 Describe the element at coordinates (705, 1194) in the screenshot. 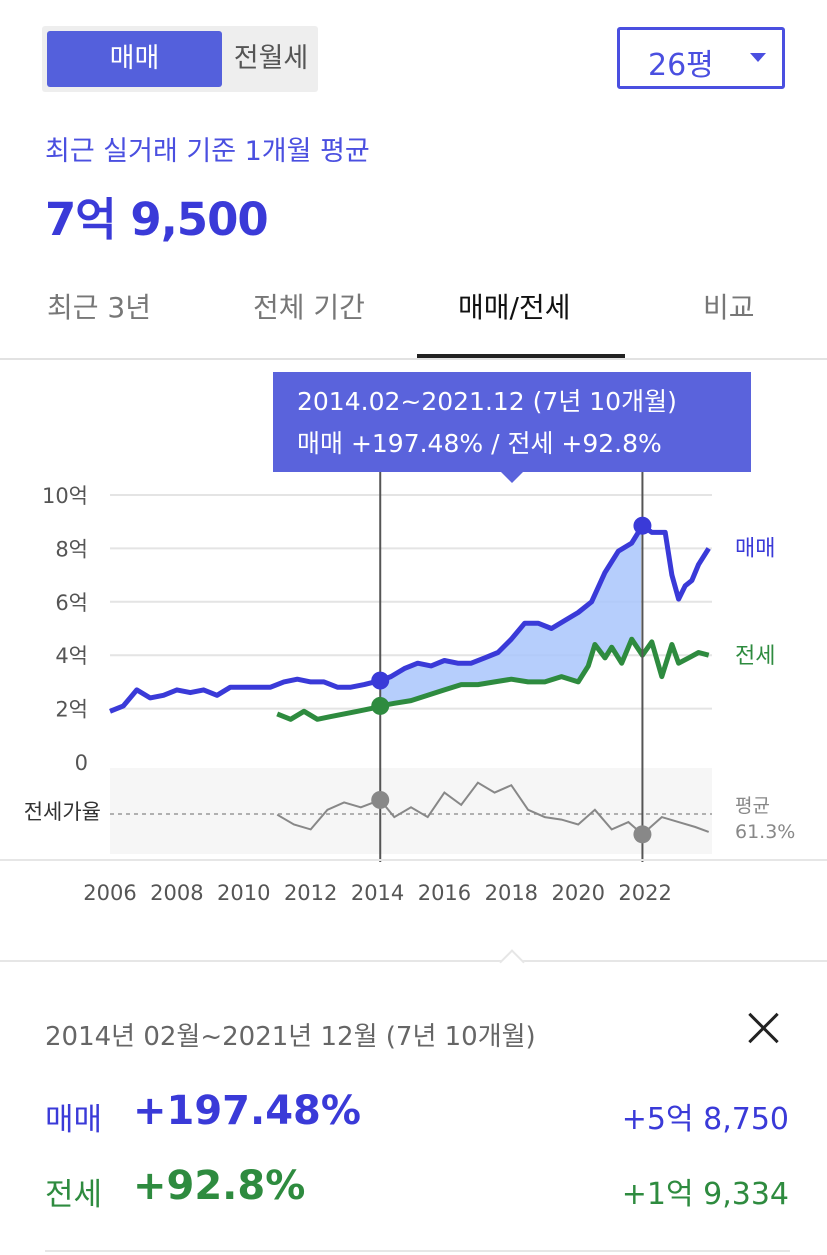

I see `detail-jeonse-amount: +1억 9,334` at that location.